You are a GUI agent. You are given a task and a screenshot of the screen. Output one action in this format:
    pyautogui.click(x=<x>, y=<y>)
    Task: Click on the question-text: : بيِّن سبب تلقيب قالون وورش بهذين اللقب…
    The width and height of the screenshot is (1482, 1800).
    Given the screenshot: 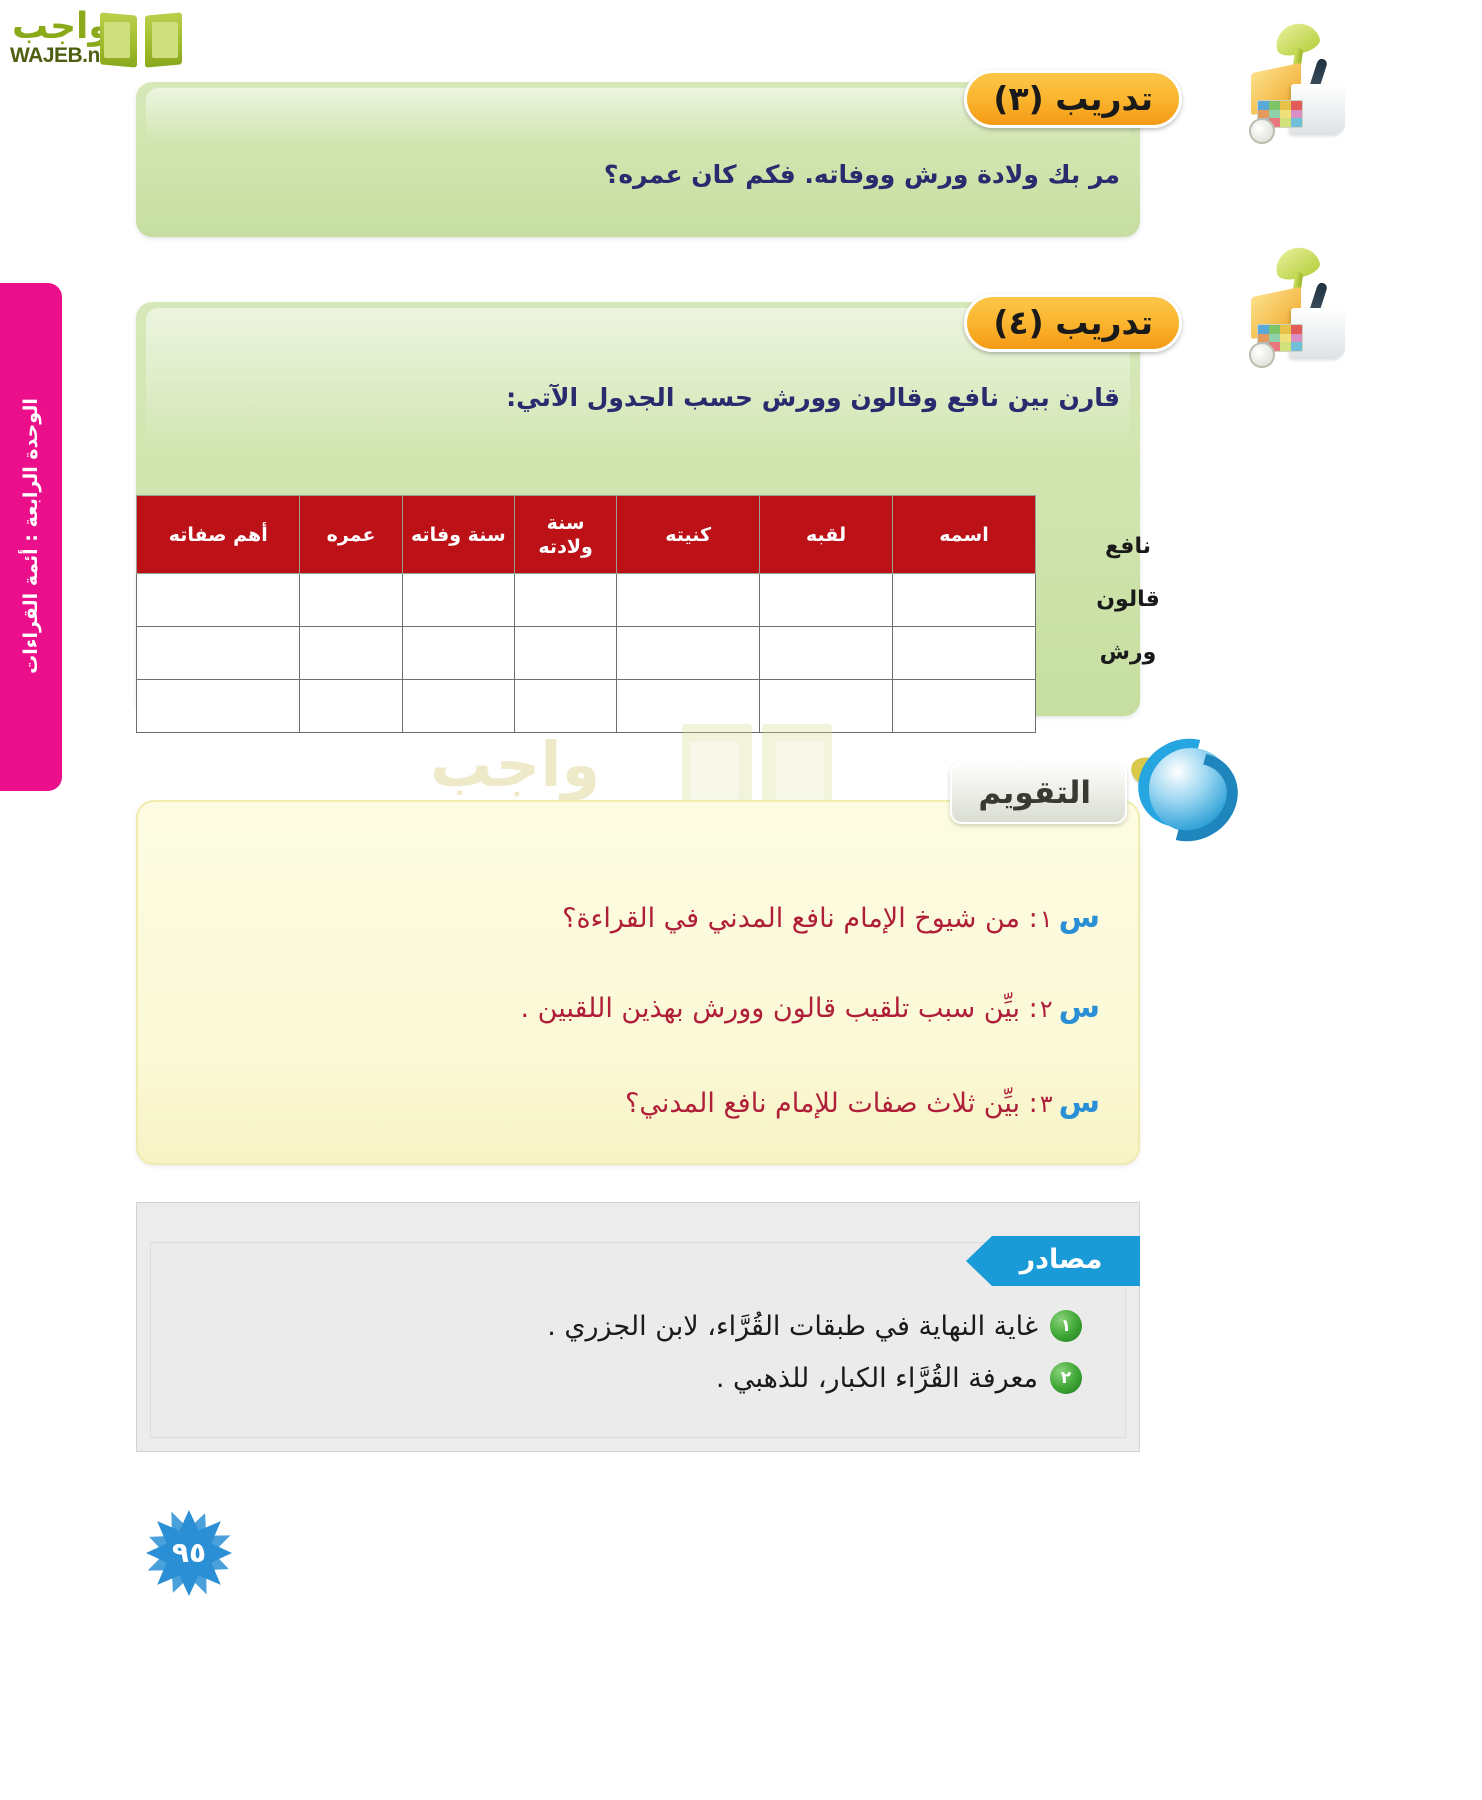 What is the action you would take?
    pyautogui.click(x=779, y=1008)
    